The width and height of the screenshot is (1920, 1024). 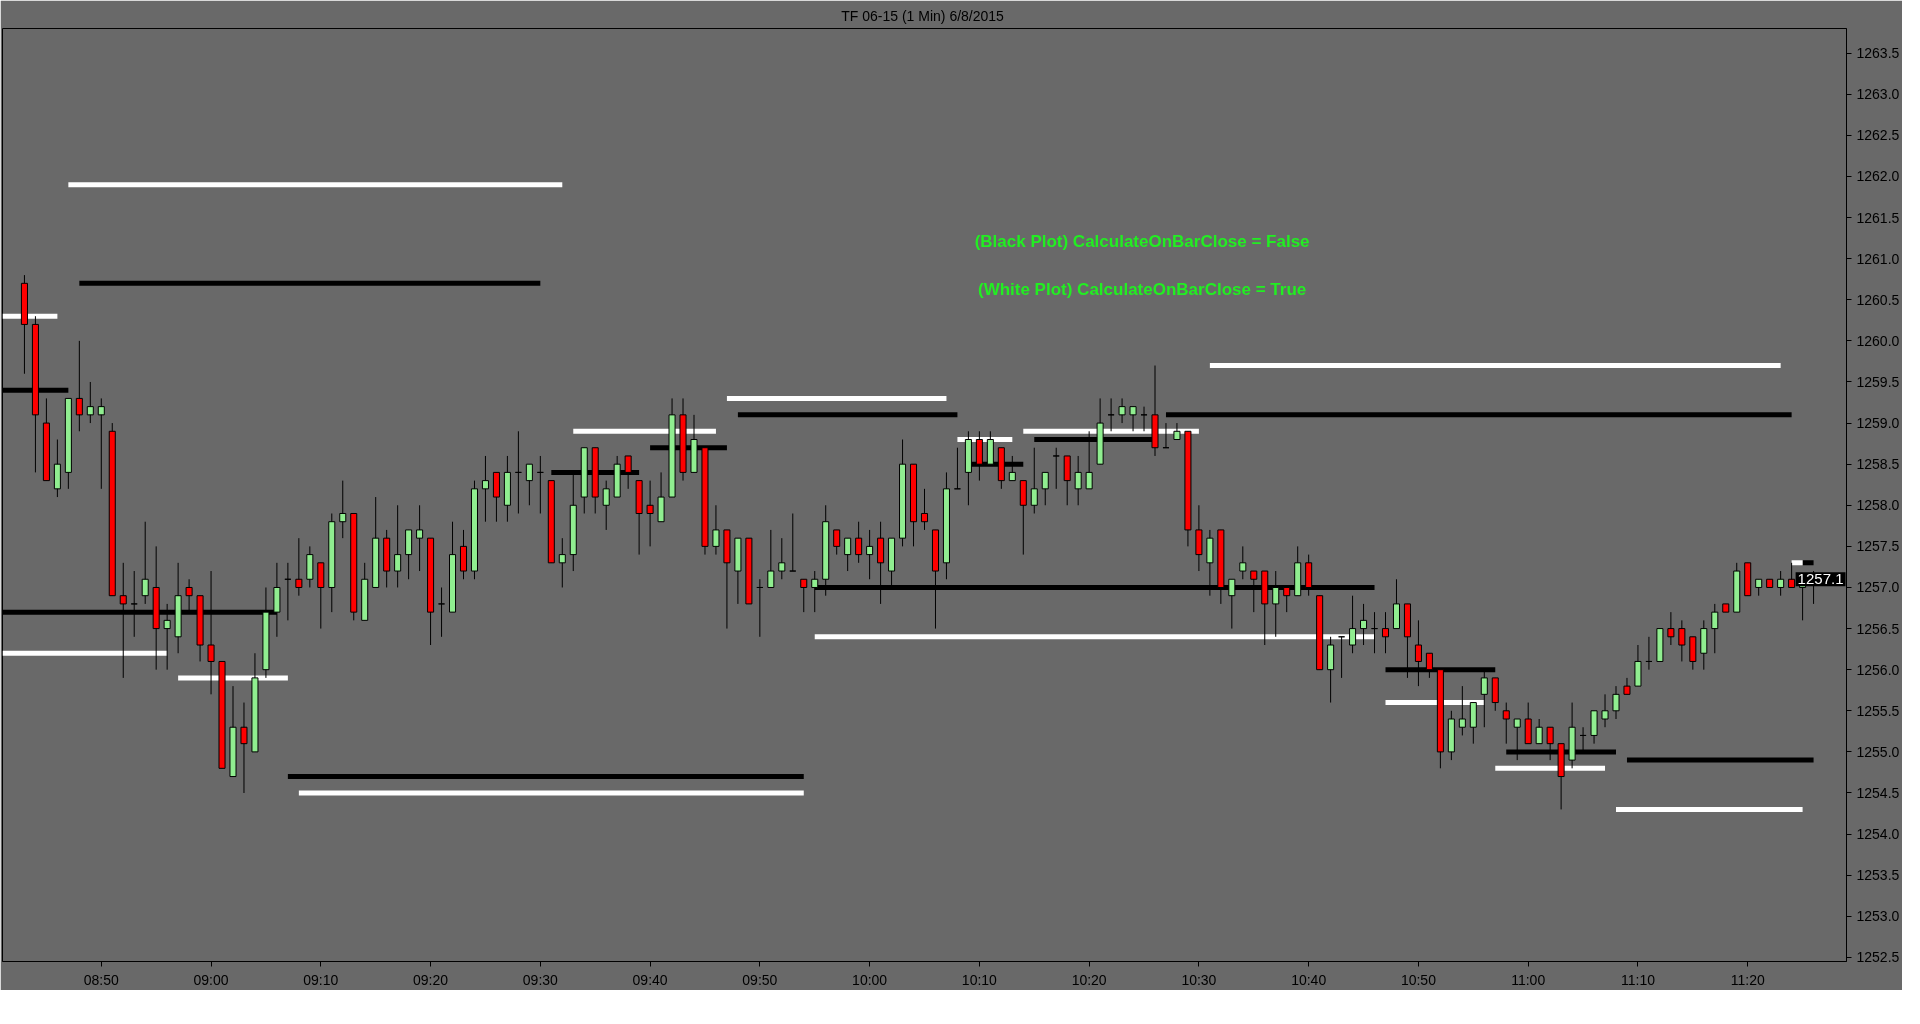 I want to click on x-tick-label: 09:30, so click(x=540, y=979).